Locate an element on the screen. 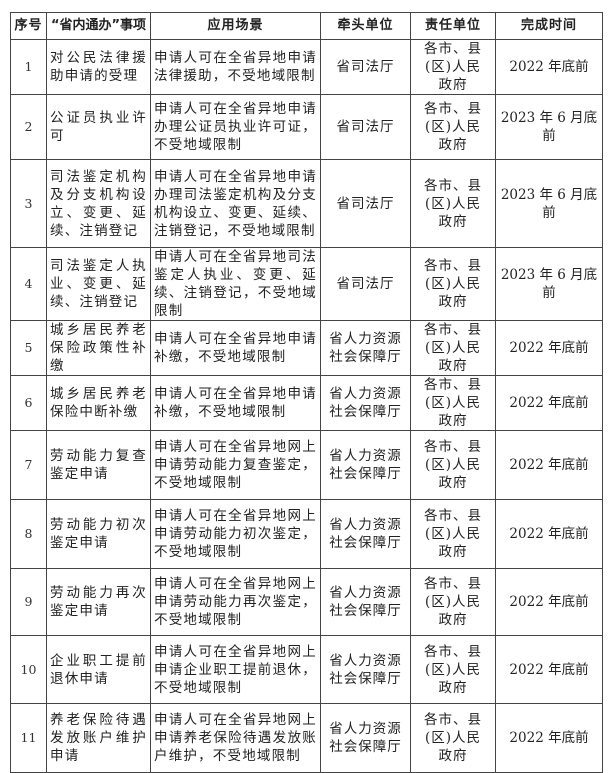 The image size is (608, 773). item-name: 劳动能力再次鉴定申请 is located at coordinates (98, 602).